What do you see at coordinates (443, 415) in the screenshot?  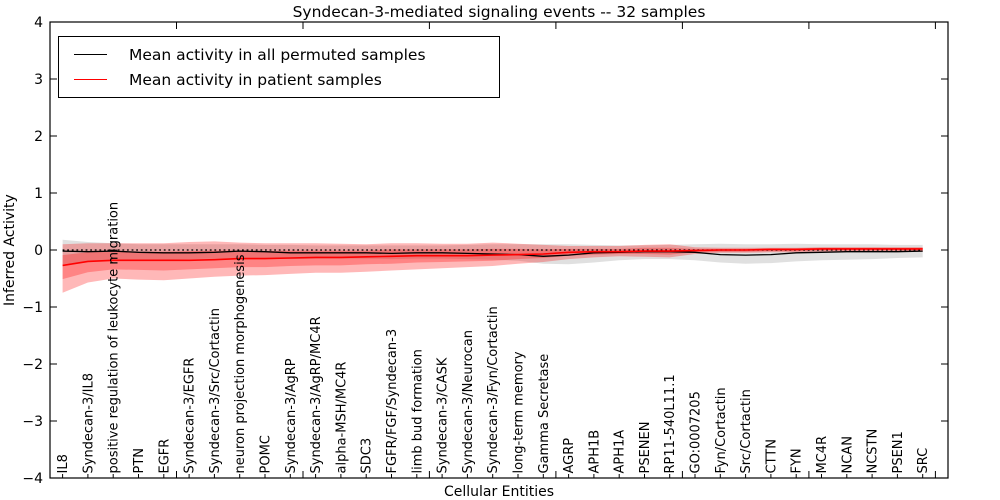 I see `x-tick-label: Syndecan-3/CASK` at bounding box center [443, 415].